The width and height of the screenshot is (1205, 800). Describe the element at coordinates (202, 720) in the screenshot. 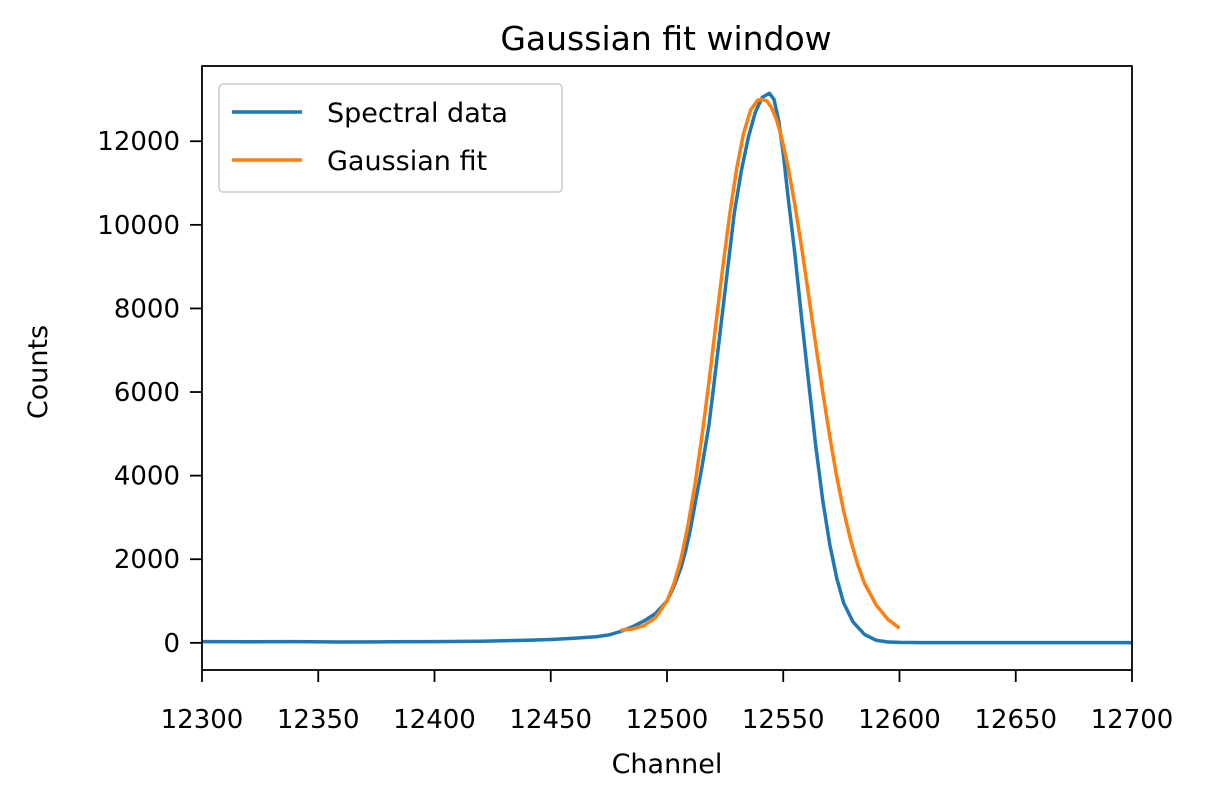

I see `x-tick-label: 12300` at that location.